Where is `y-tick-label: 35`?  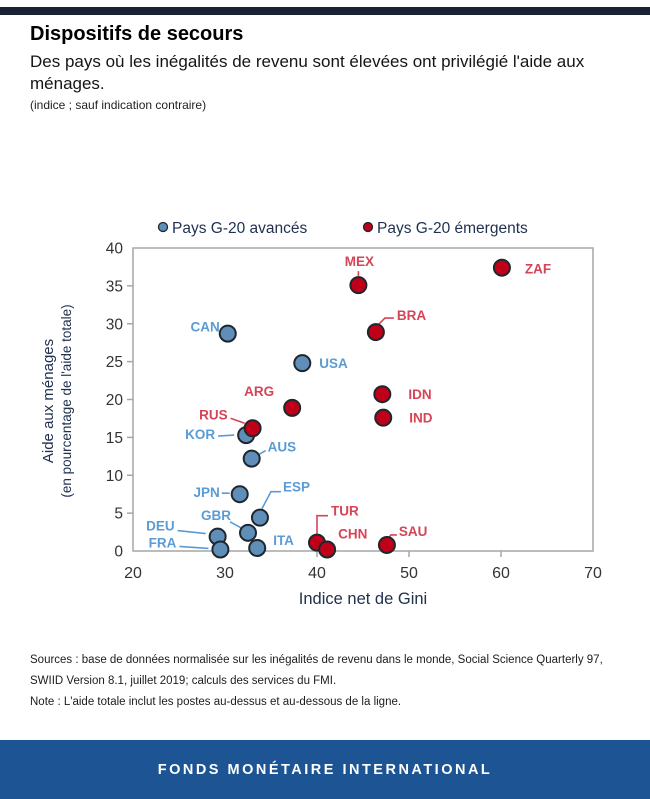 y-tick-label: 35 is located at coordinates (114, 286).